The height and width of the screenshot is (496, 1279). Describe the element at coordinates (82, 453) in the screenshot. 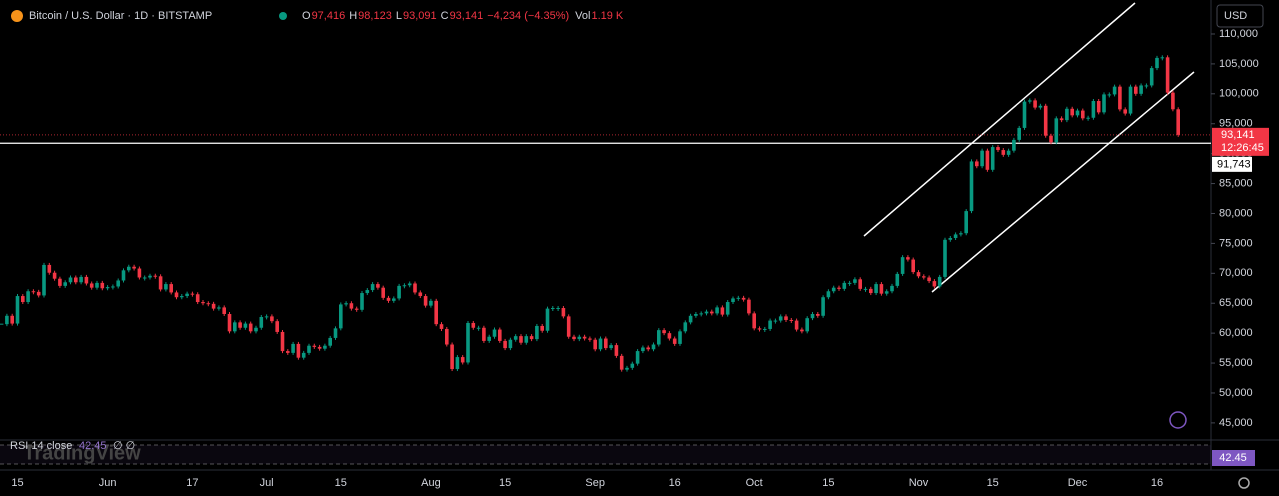

I see `watermark: TradingView` at that location.